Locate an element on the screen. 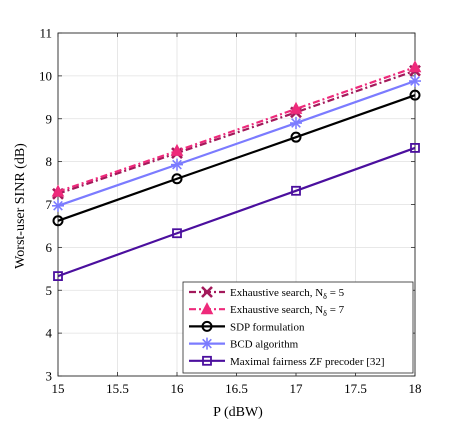 The width and height of the screenshot is (457, 427). y-tick-label: 5 is located at coordinates (49, 290).